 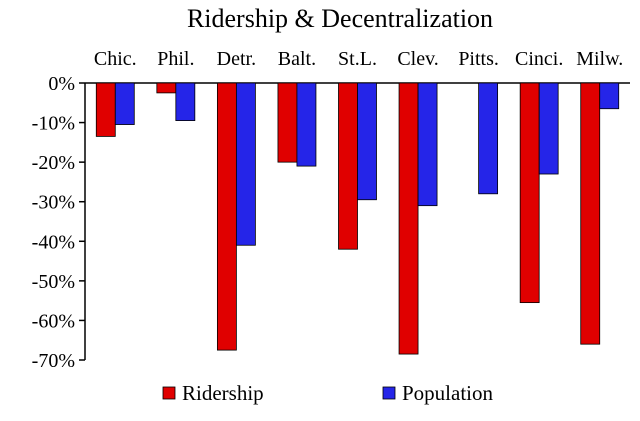 What do you see at coordinates (223, 393) in the screenshot?
I see `legend-label-ridership: Ridership` at bounding box center [223, 393].